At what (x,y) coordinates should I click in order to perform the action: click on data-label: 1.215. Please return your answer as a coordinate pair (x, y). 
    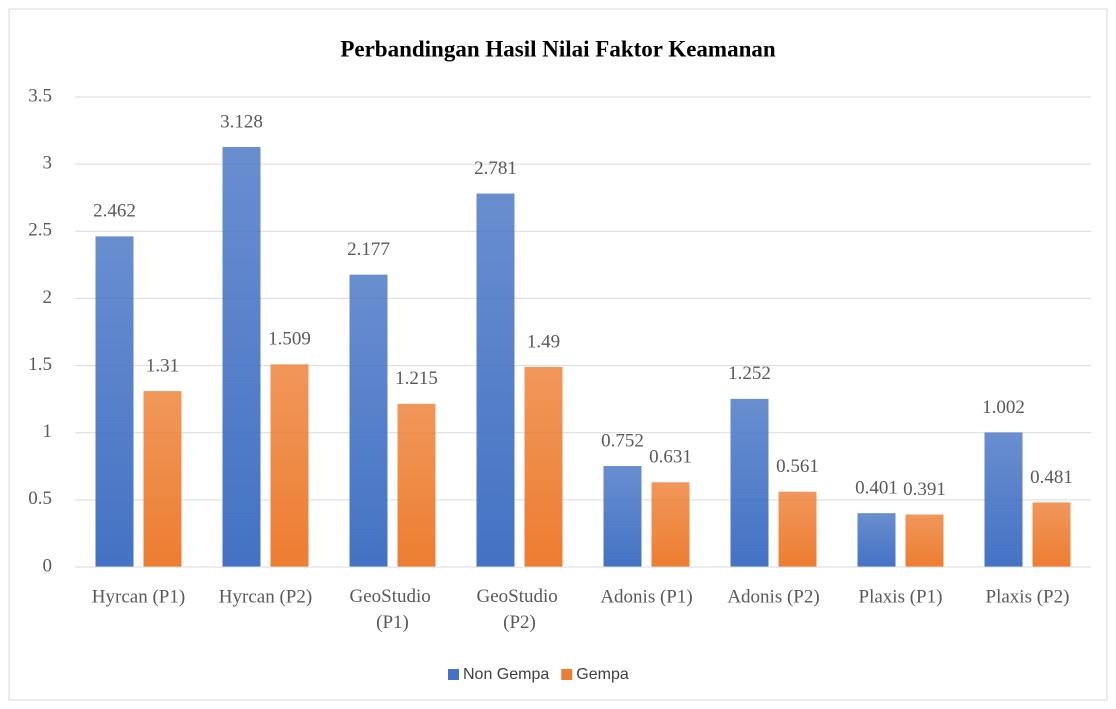
    Looking at the image, I should click on (416, 378).